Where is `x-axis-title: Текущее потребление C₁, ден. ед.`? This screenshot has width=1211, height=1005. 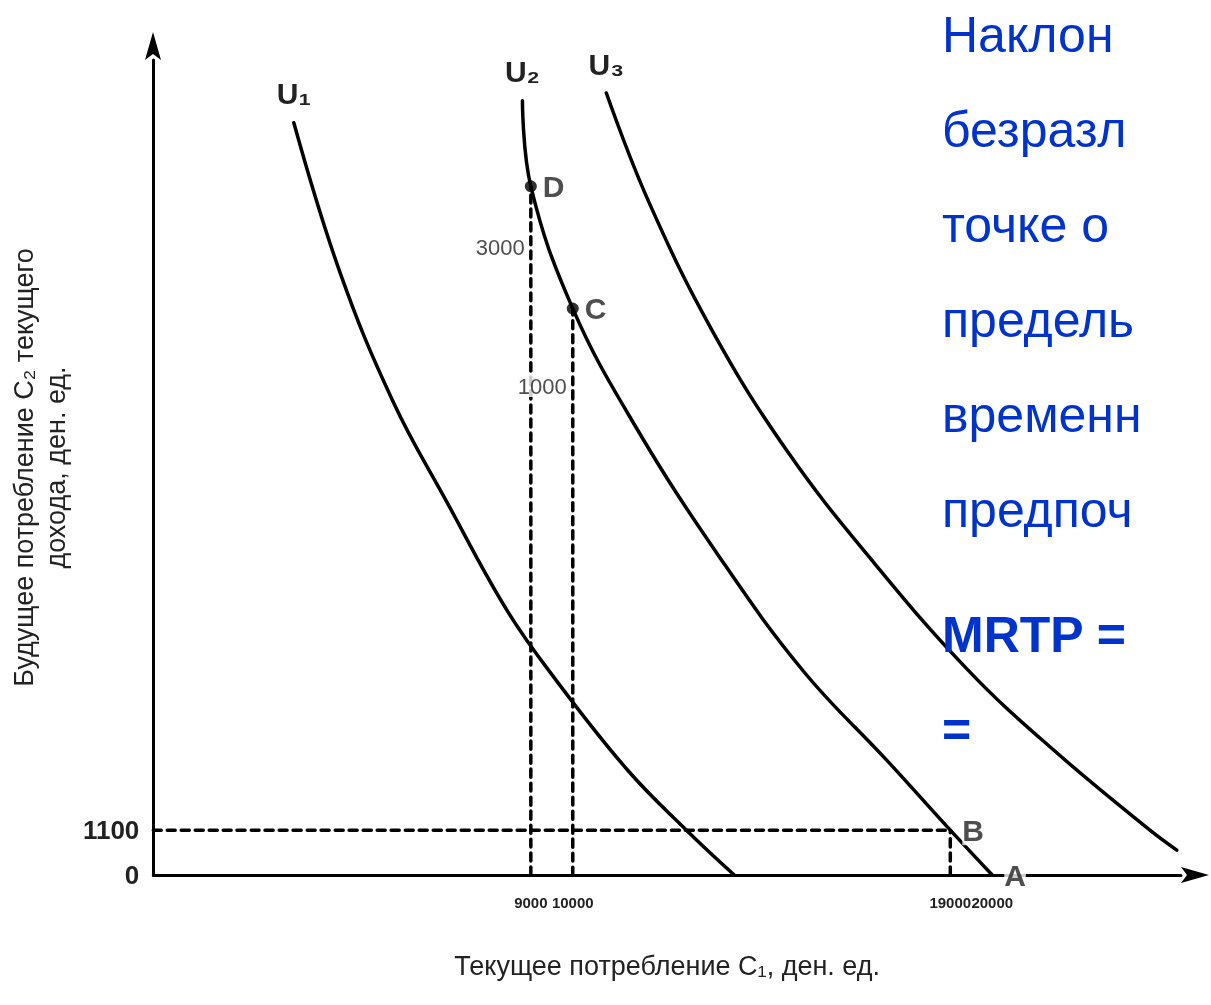 x-axis-title: Текущее потребление C₁, ден. ед. is located at coordinates (667, 966).